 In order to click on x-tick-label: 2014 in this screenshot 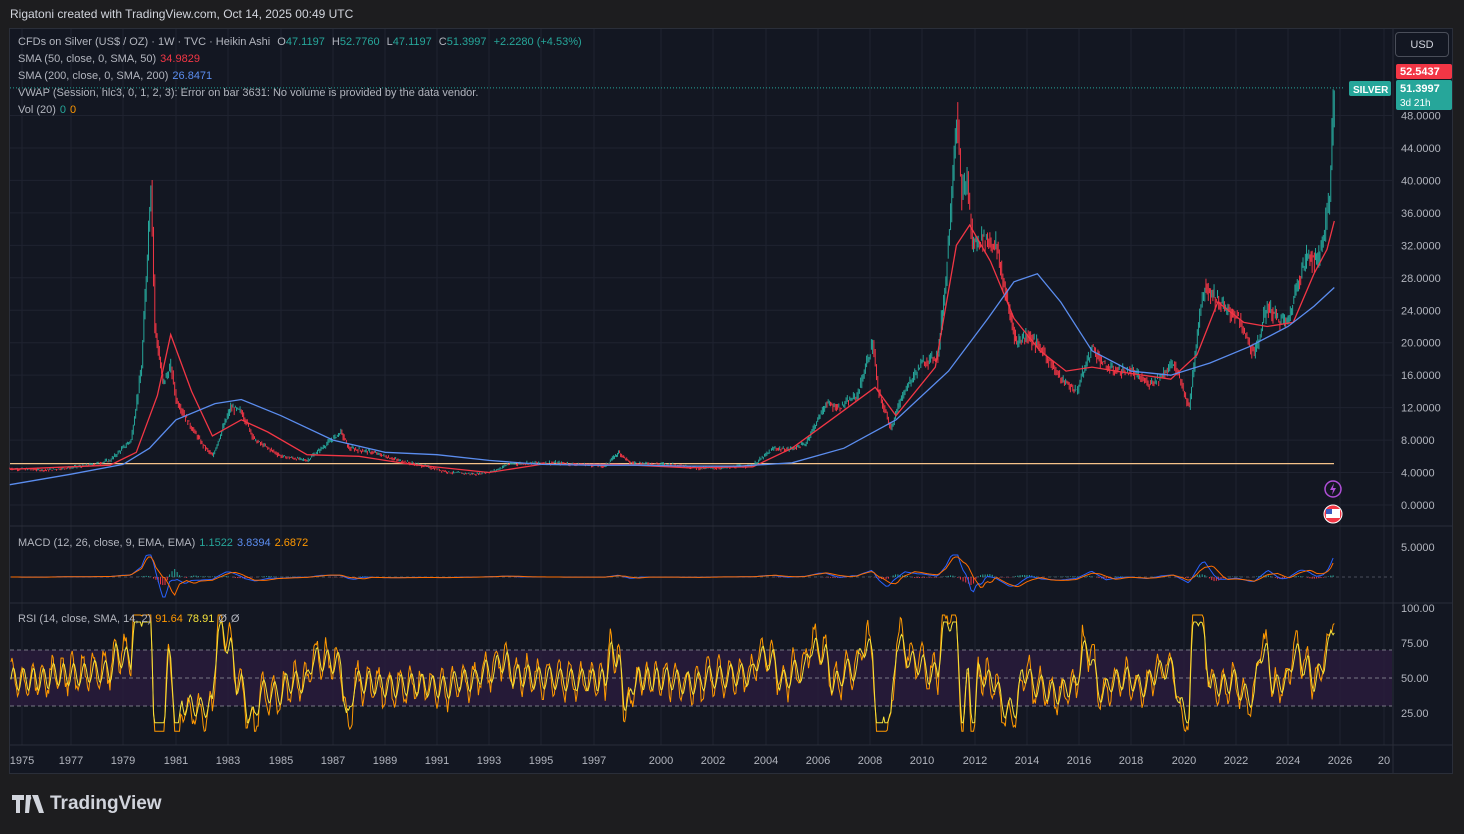, I will do `click(1027, 761)`.